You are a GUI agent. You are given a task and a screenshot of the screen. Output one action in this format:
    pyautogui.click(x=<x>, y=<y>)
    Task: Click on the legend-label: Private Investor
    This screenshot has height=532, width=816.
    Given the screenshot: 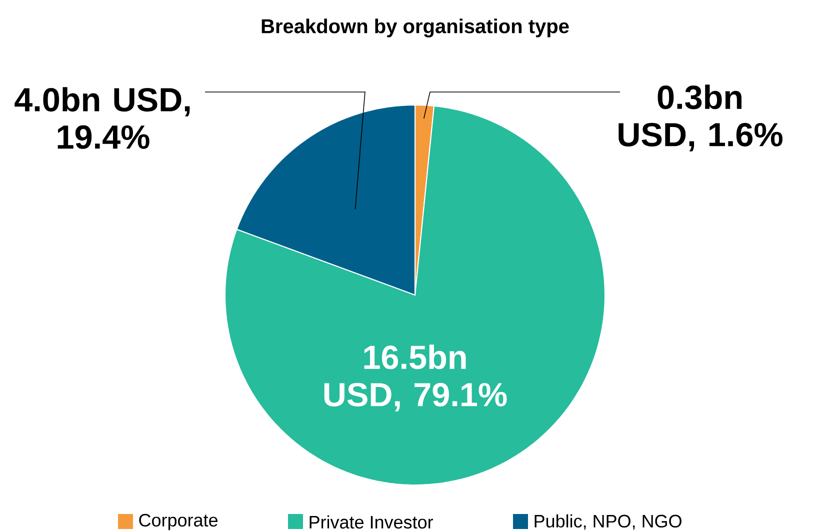 What is the action you would take?
    pyautogui.click(x=371, y=522)
    